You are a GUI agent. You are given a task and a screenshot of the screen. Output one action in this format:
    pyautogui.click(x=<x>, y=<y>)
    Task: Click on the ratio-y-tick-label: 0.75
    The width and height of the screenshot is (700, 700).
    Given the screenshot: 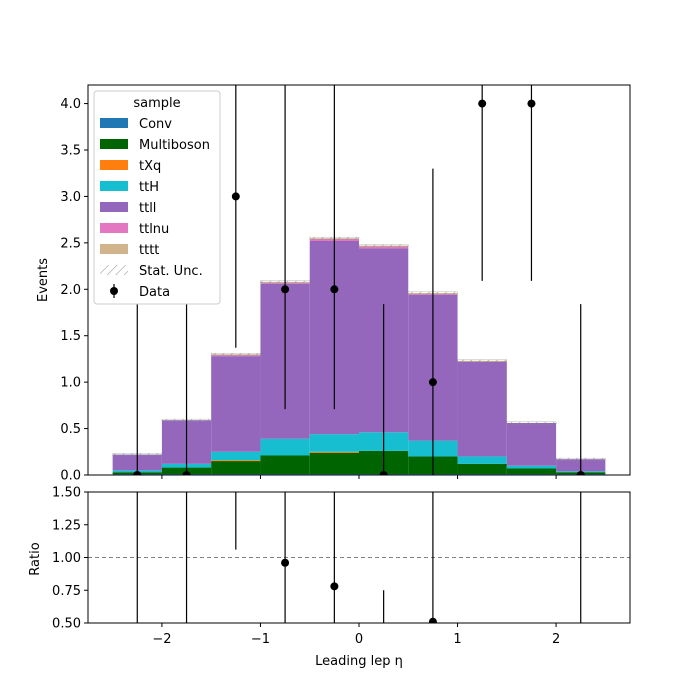 What is the action you would take?
    pyautogui.click(x=66, y=591)
    